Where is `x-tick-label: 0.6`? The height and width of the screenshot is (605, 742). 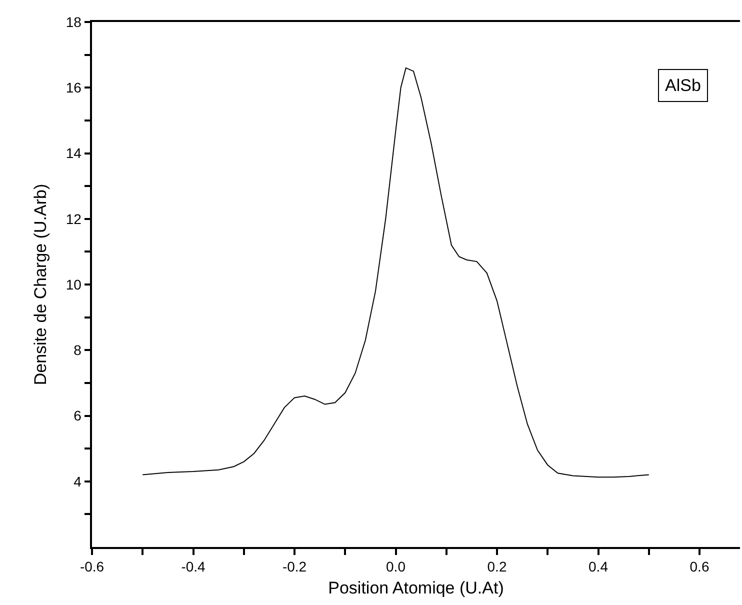
x-tick-label: 0.6 is located at coordinates (700, 566).